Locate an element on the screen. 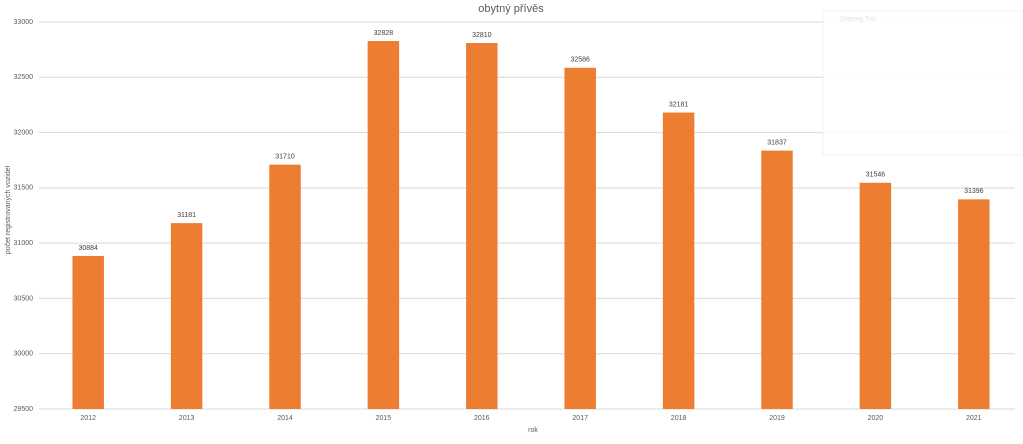  data-label: 31181 is located at coordinates (186, 215).